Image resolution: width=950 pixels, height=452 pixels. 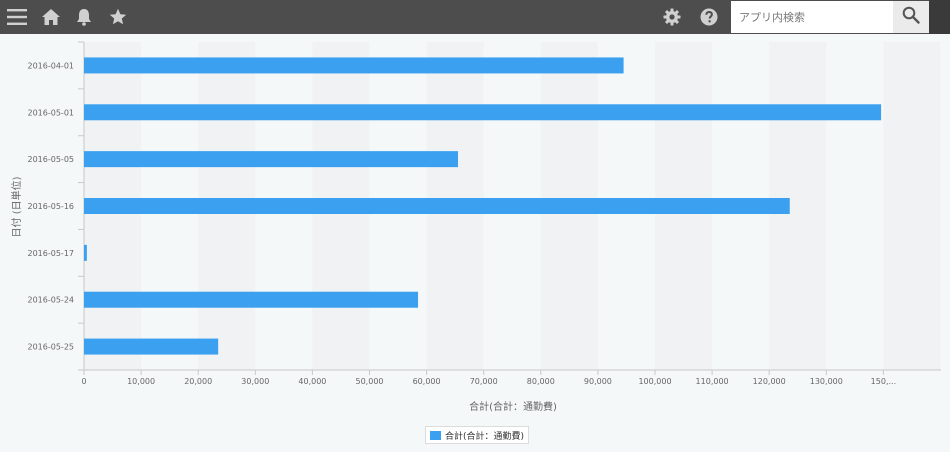 I want to click on chart-legend: 合計(合計：通勤費), so click(x=477, y=435).